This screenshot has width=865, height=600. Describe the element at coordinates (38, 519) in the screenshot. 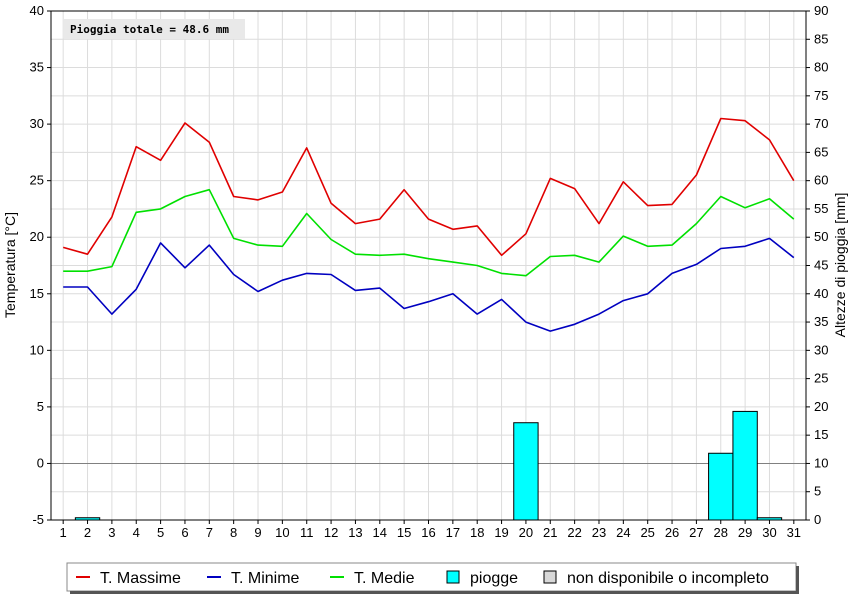

I see `y-tick-label: -5` at that location.